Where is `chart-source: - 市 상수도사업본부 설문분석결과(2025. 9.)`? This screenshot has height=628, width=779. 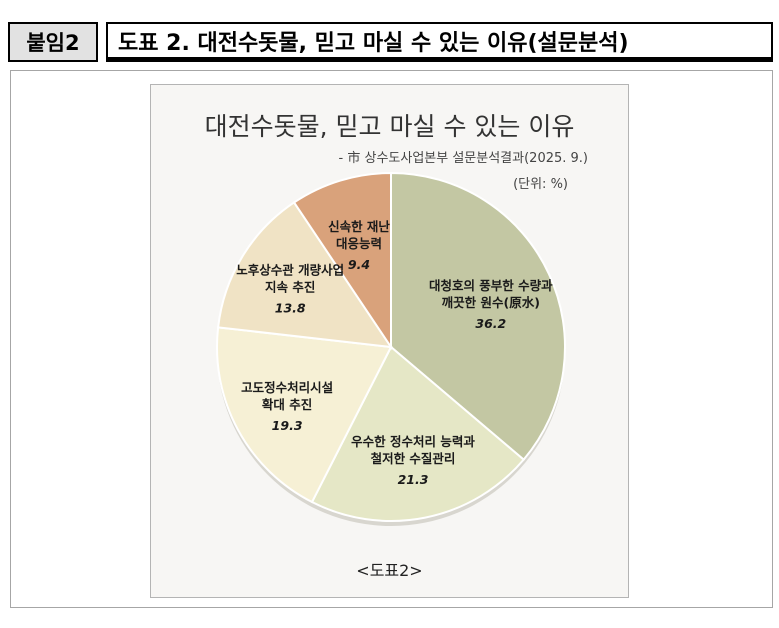 chart-source: - 市 상수도사업본부 설문분석결과(2025. 9.) is located at coordinates (463, 158).